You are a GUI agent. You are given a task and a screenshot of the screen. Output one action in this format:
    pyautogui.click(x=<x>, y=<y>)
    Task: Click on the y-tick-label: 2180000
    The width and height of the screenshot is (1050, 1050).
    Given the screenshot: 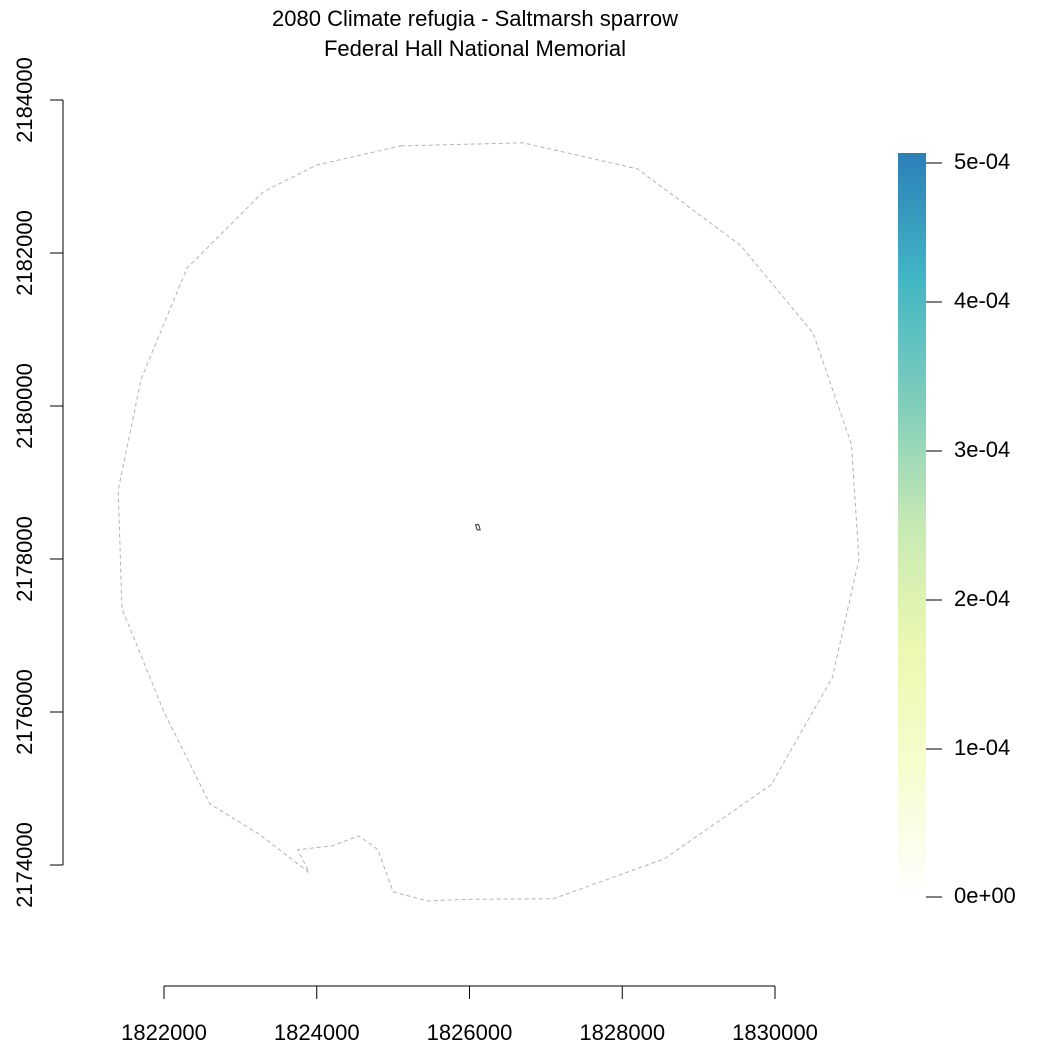 What is the action you would take?
    pyautogui.click(x=24, y=406)
    